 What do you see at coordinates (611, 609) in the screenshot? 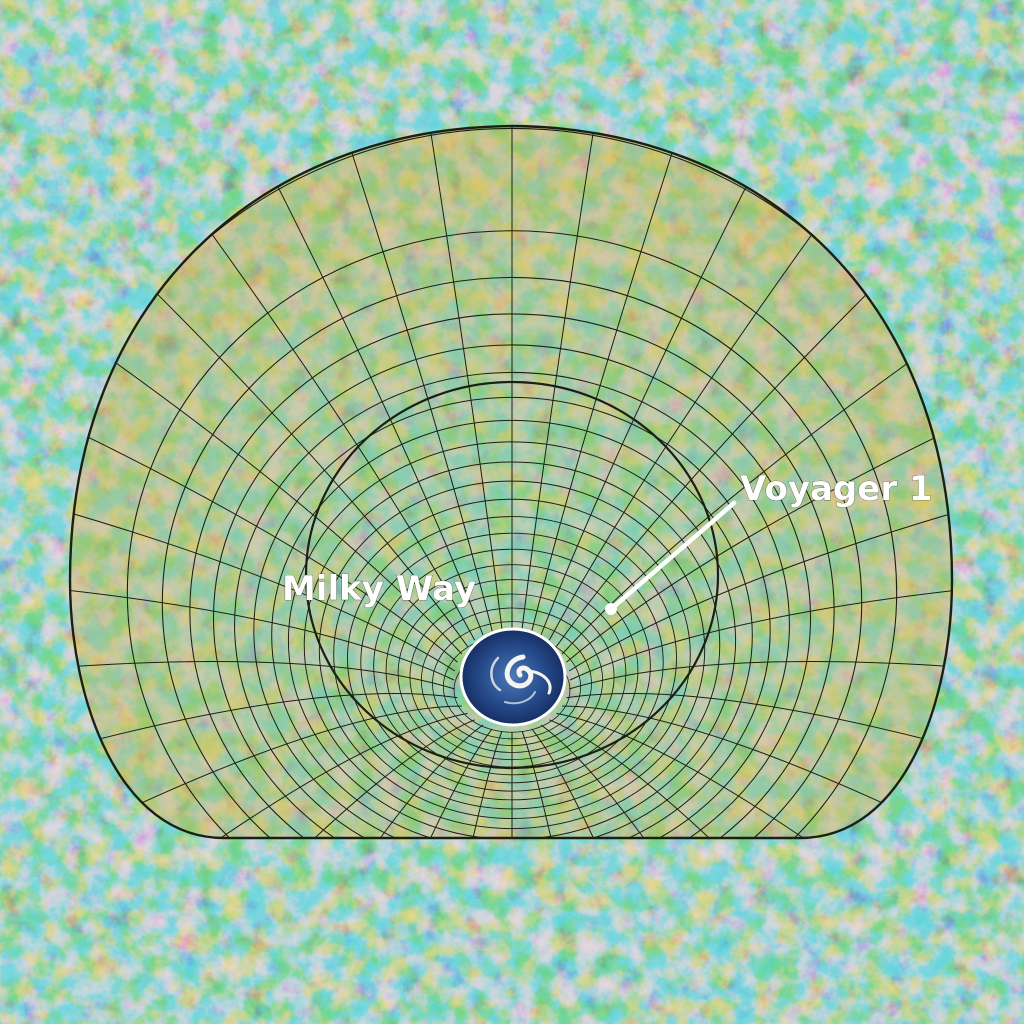
I see `voyager-probe-marker` at bounding box center [611, 609].